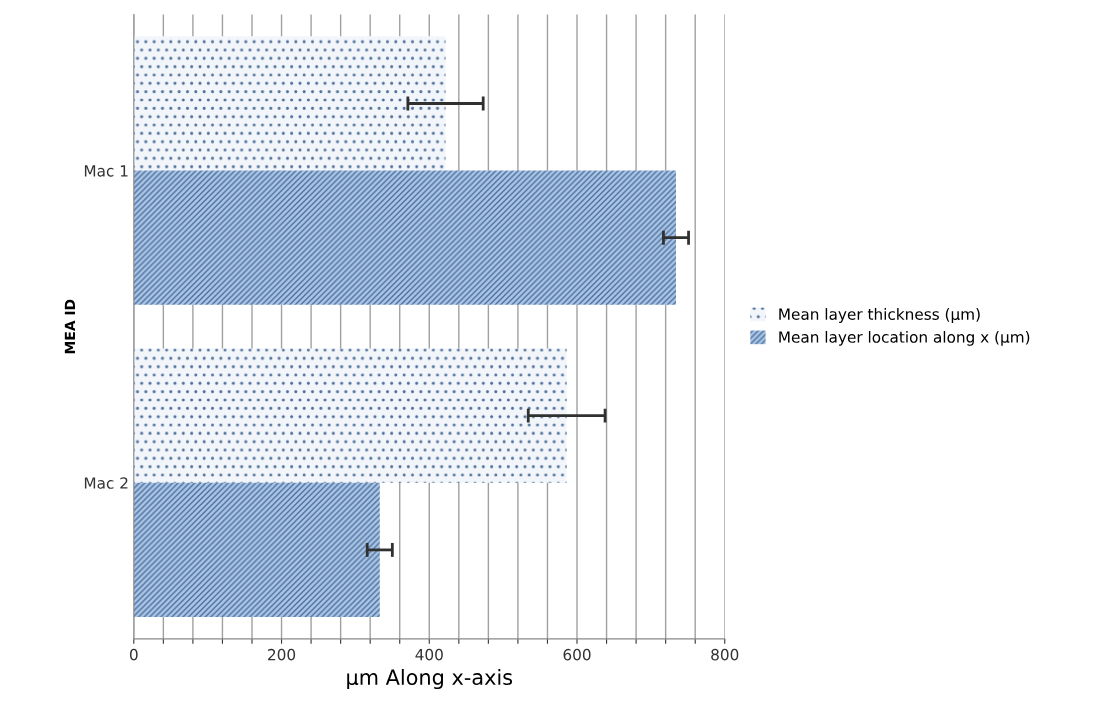 This screenshot has width=1115, height=726. What do you see at coordinates (69, 326) in the screenshot?
I see `y-axis-title: MEA ID` at bounding box center [69, 326].